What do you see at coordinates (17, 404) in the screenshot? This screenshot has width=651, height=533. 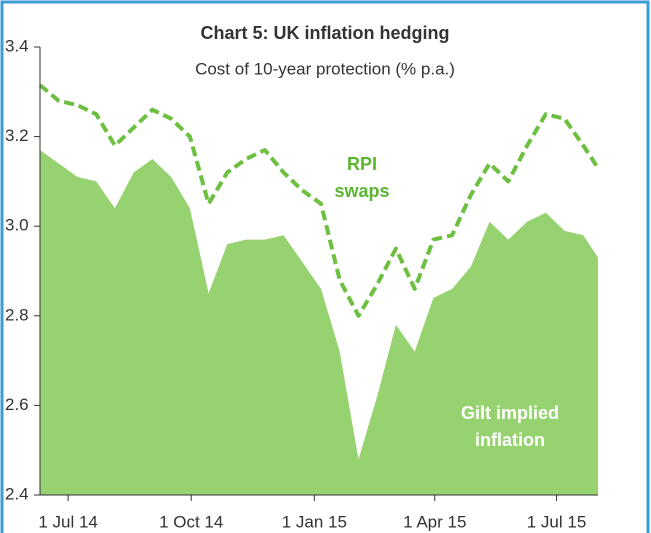 I see `y-tick-label: 2.6` at bounding box center [17, 404].